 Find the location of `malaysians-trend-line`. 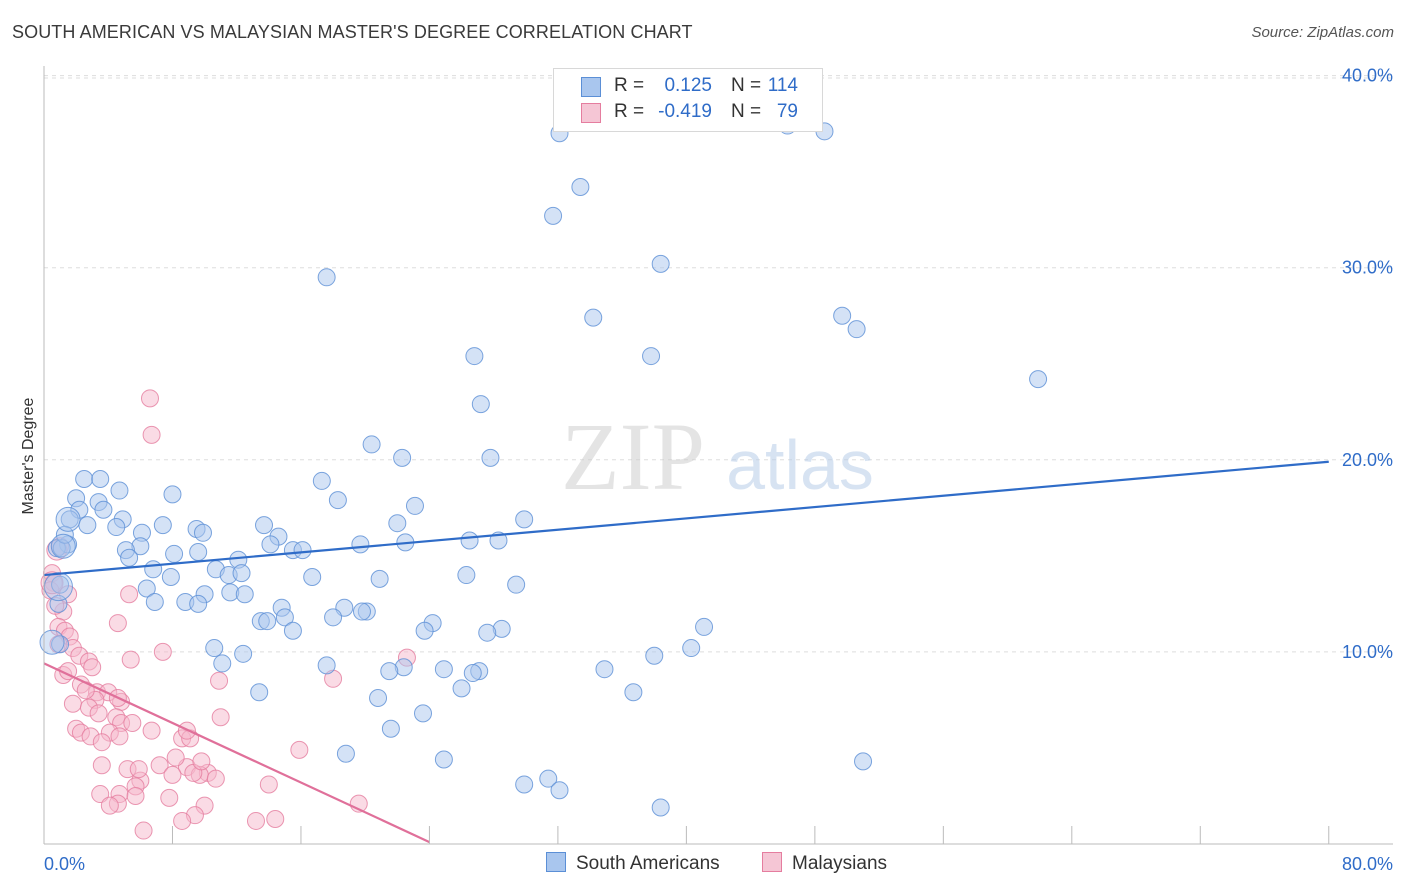

malaysians-trend-line is located at coordinates (236, 753).